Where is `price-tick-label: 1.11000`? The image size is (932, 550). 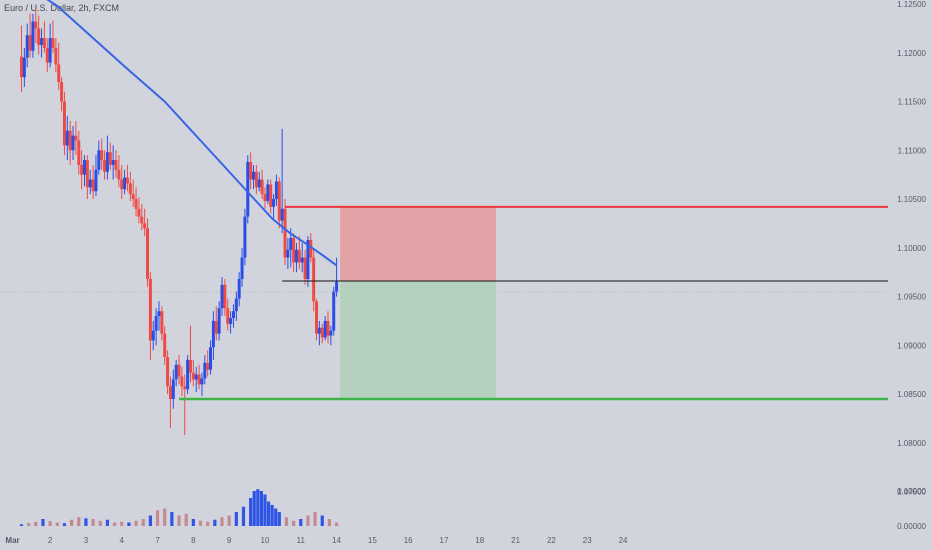 price-tick-label: 1.11000 is located at coordinates (912, 150).